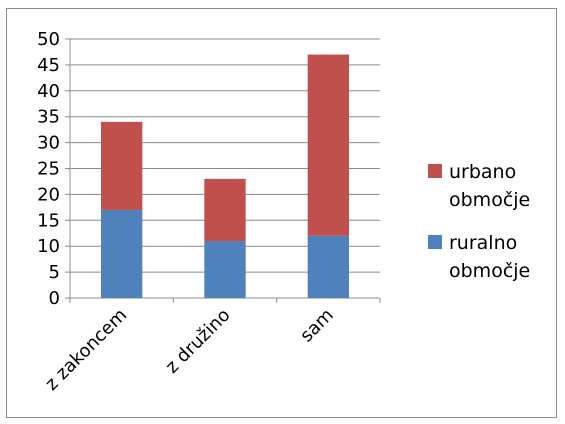  What do you see at coordinates (435, 242) in the screenshot?
I see `legend-swatch-ruralno` at bounding box center [435, 242].